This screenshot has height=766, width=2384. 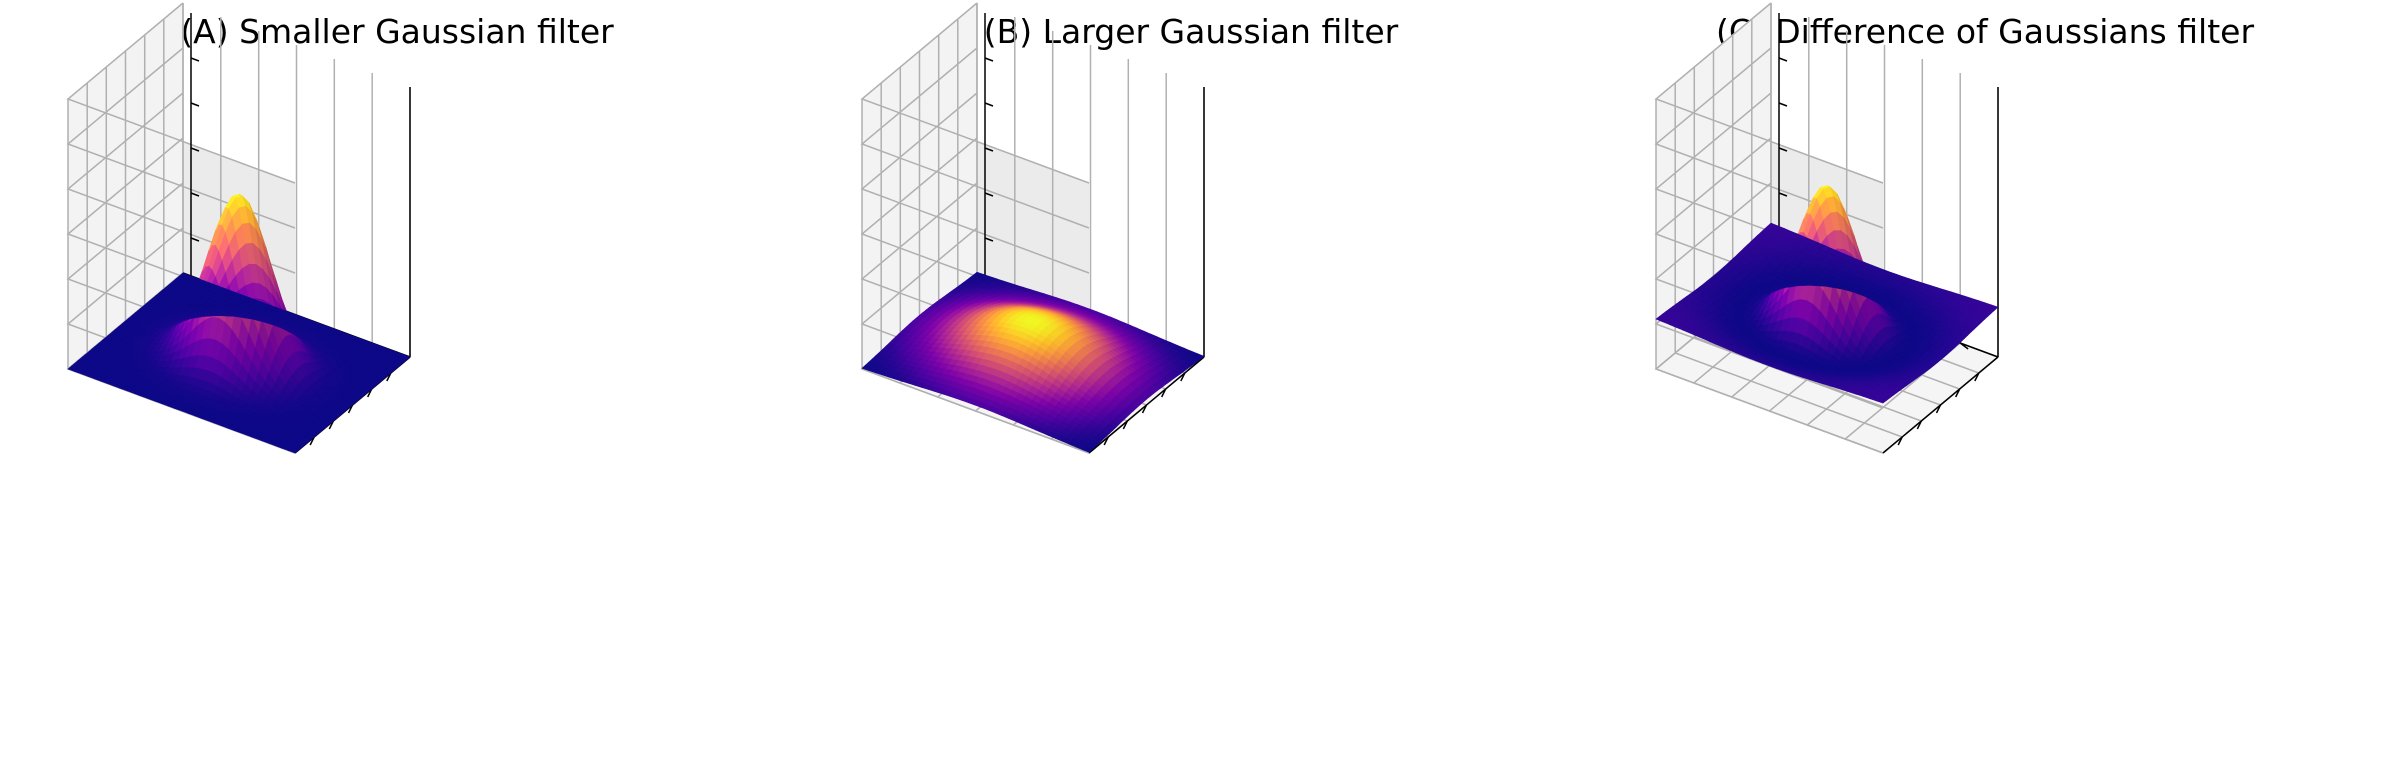 I want to click on surface-plot-a, so click(x=238, y=228).